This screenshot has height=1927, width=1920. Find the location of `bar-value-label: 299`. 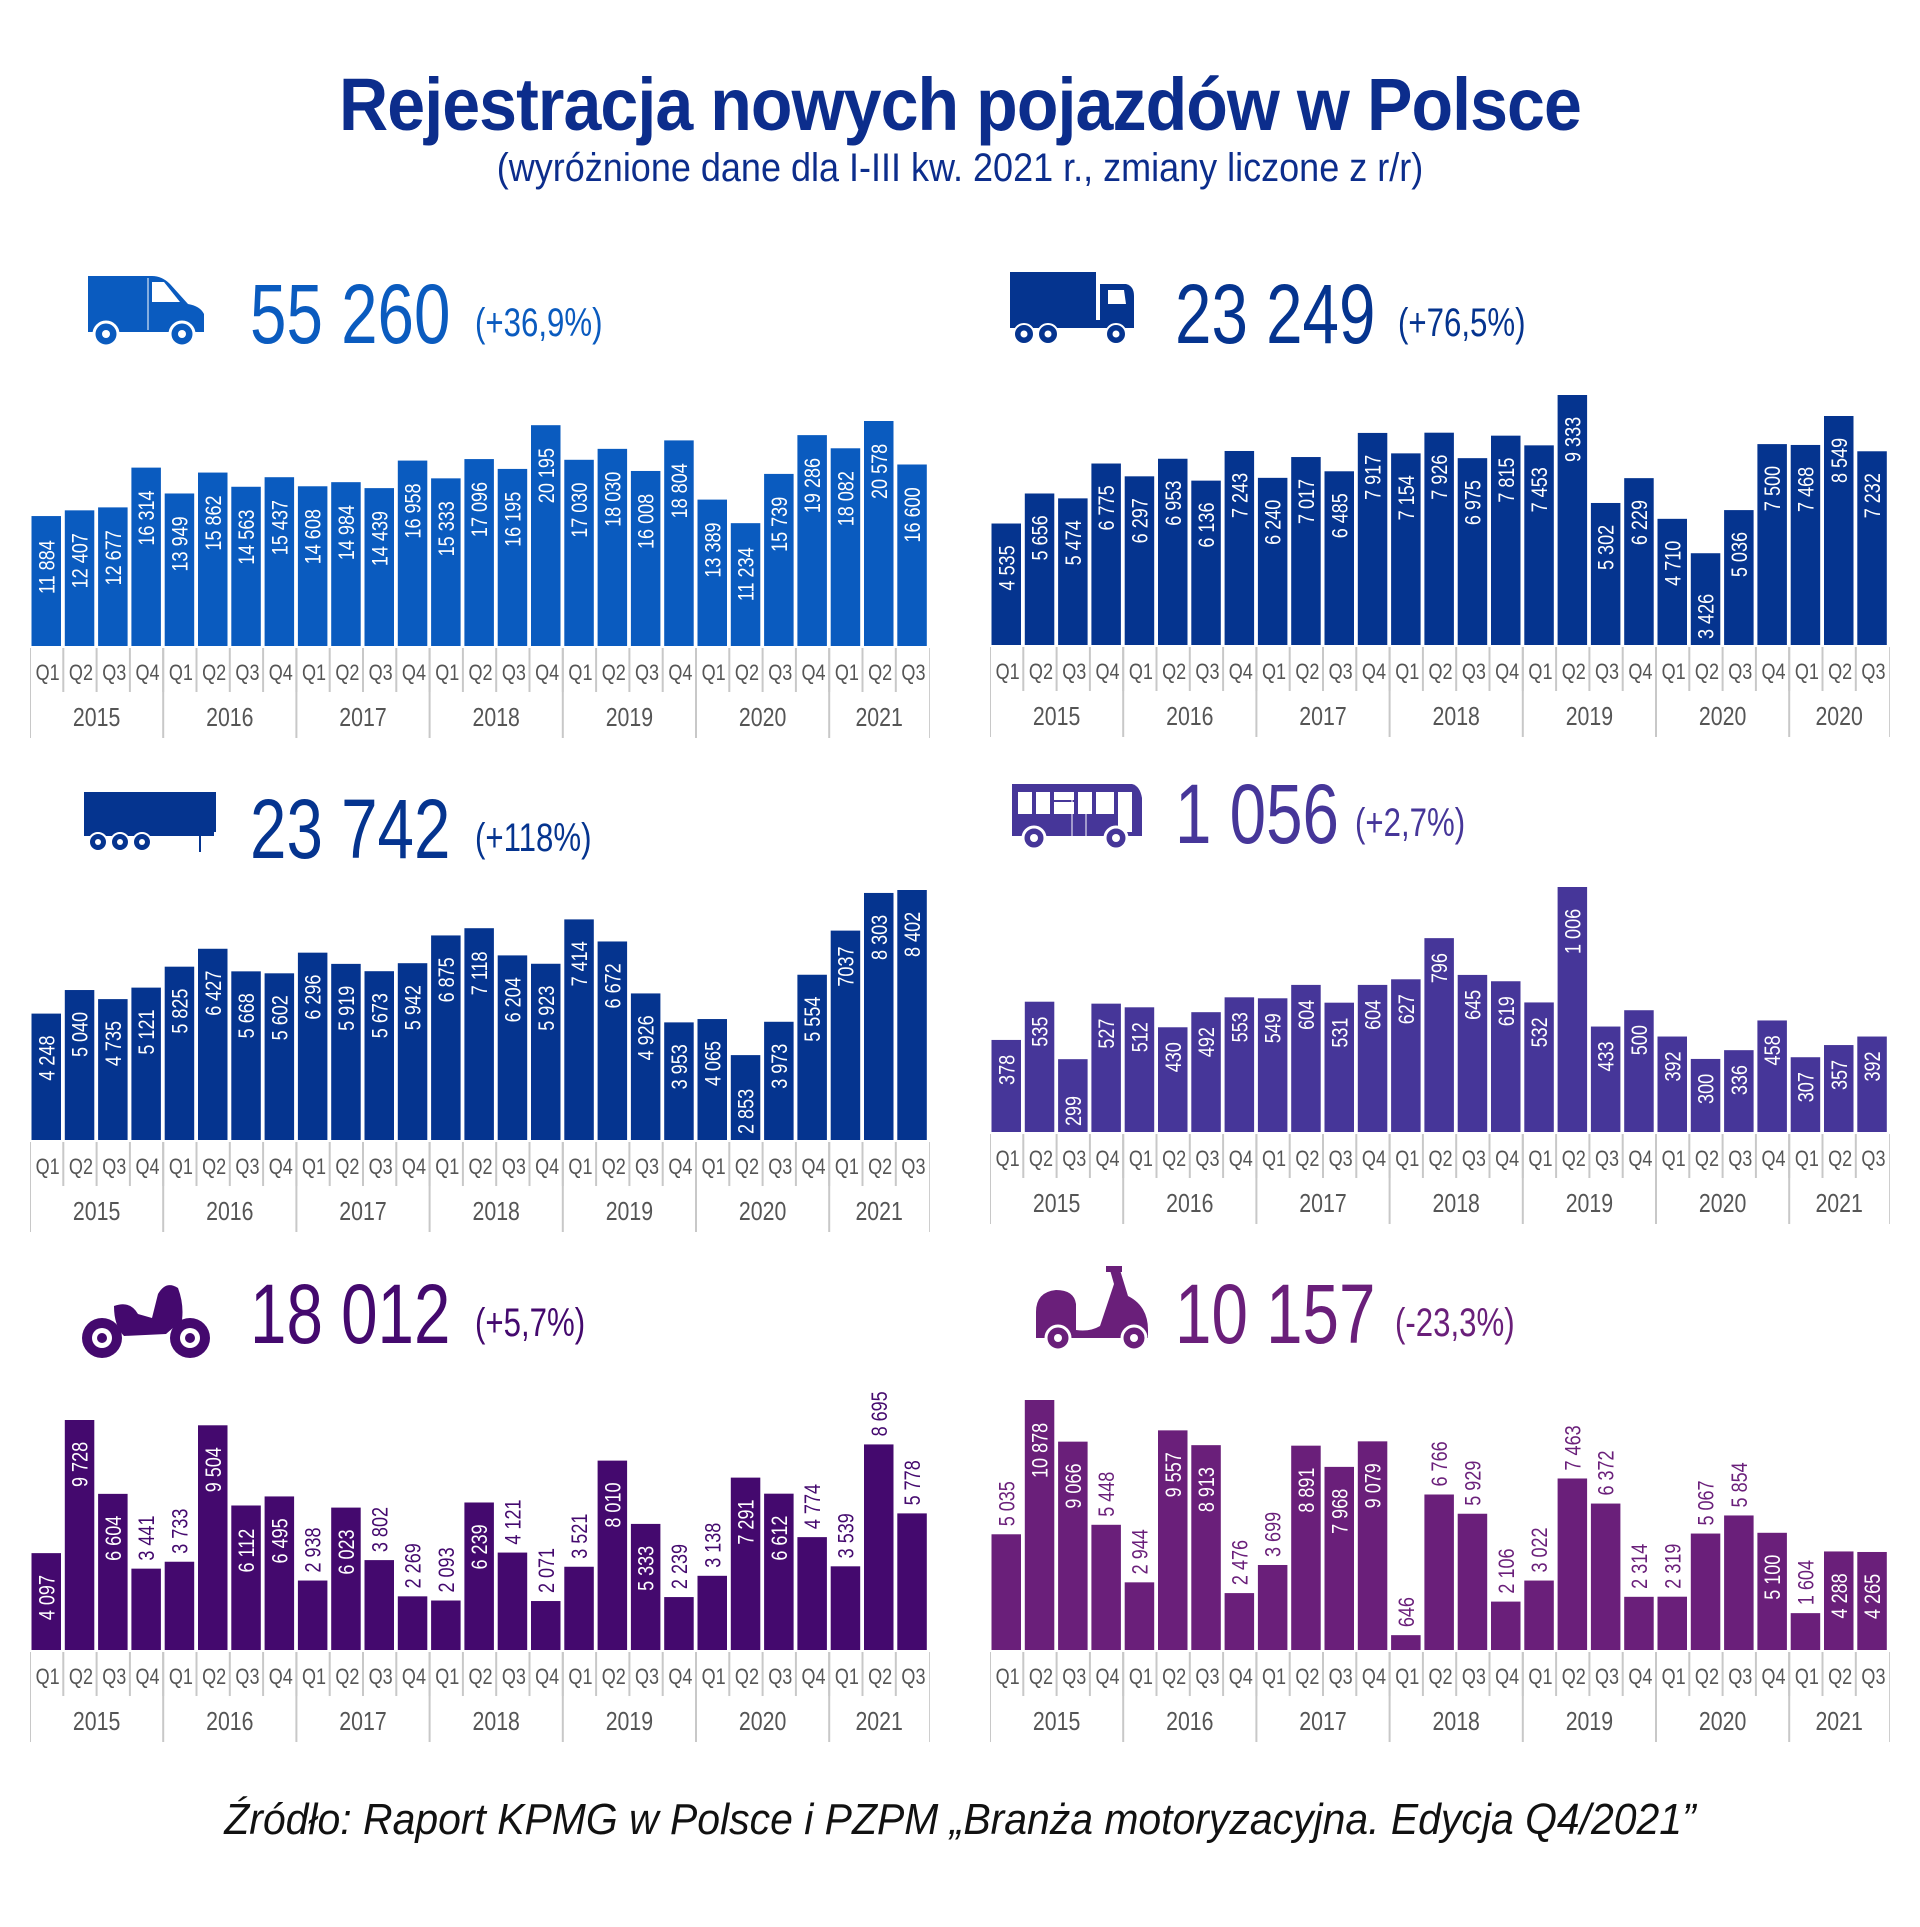

bar-value-label: 299 is located at coordinates (1074, 1111).